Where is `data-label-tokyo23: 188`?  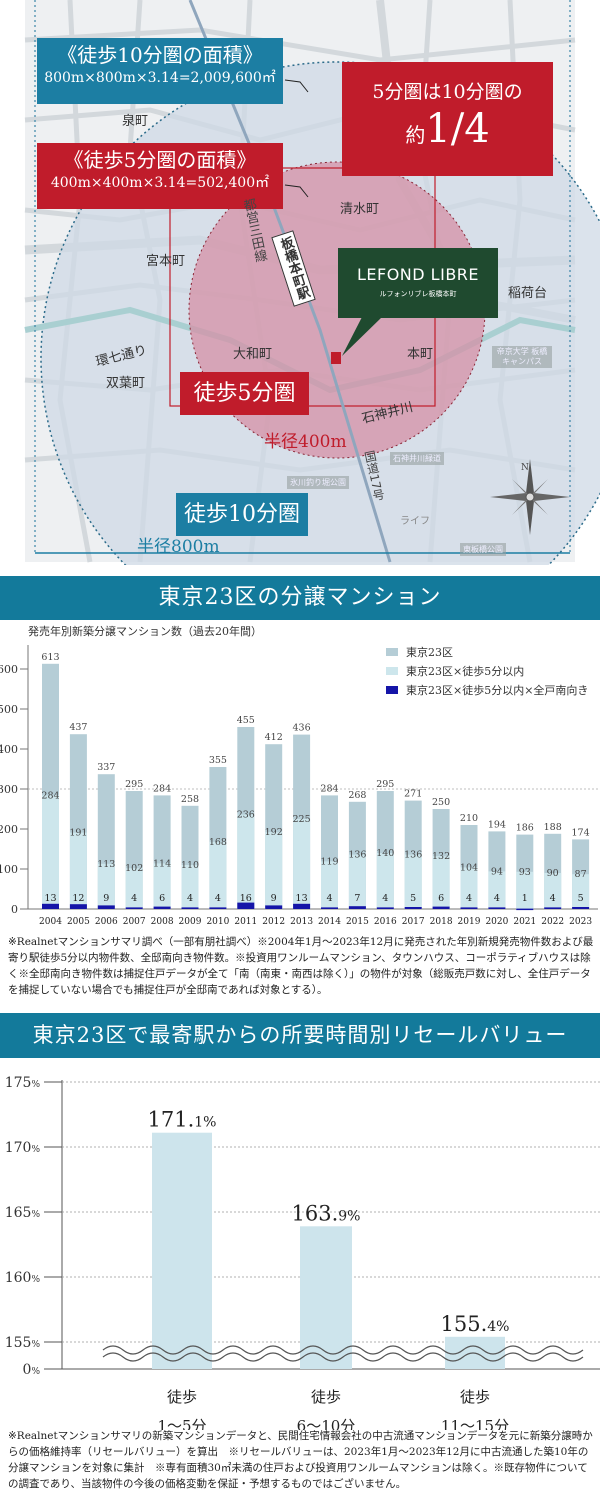 data-label-tokyo23: 188 is located at coordinates (553, 827).